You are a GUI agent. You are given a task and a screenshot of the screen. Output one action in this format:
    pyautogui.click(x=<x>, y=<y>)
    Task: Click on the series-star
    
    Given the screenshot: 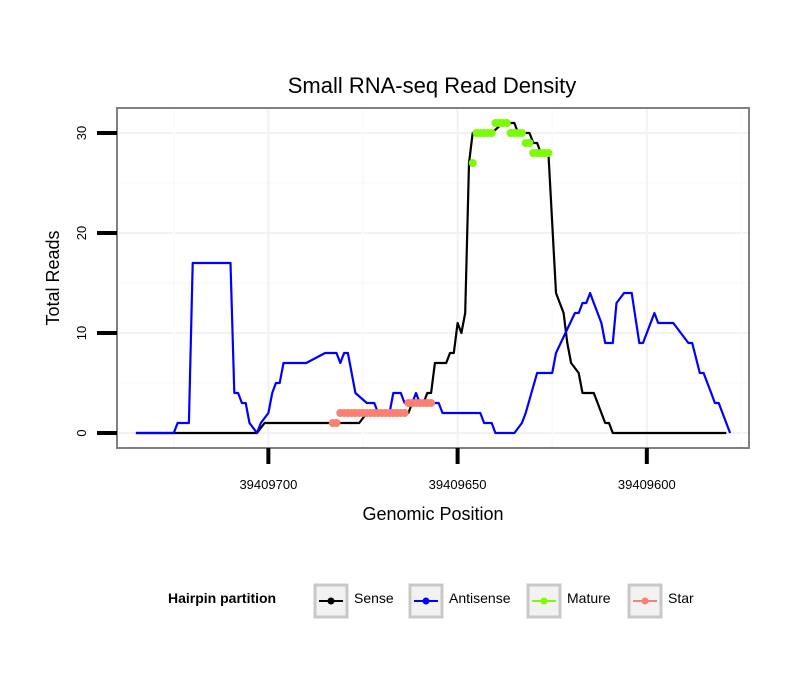 What is the action you would take?
    pyautogui.click(x=382, y=413)
    